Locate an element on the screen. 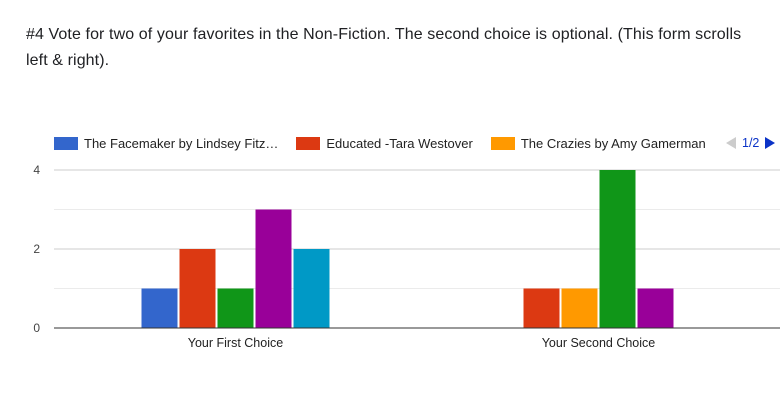 This screenshot has height=407, width=780. legend-page-indicator: 1/2 is located at coordinates (751, 143).